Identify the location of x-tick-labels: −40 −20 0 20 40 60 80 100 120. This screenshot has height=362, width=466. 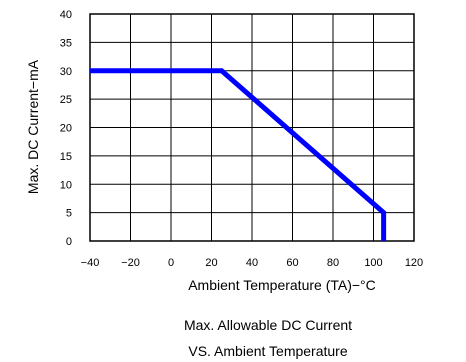
(252, 263).